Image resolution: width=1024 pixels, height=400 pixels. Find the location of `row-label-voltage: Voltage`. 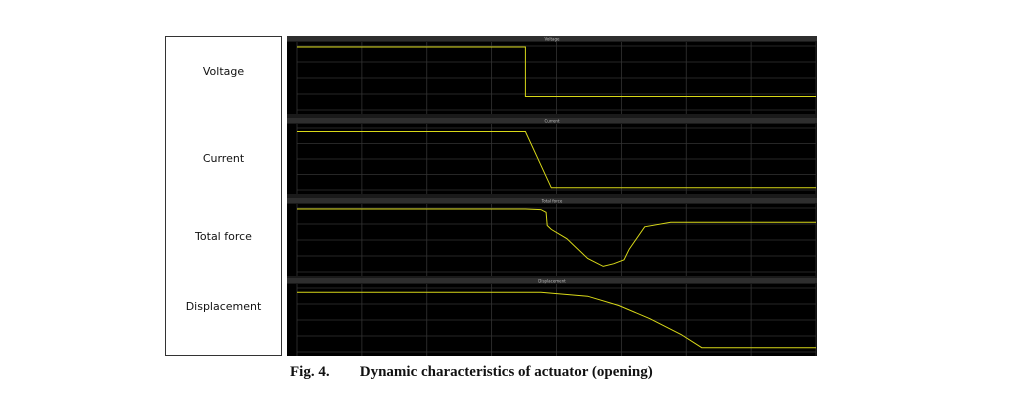

row-label-voltage: Voltage is located at coordinates (223, 71).